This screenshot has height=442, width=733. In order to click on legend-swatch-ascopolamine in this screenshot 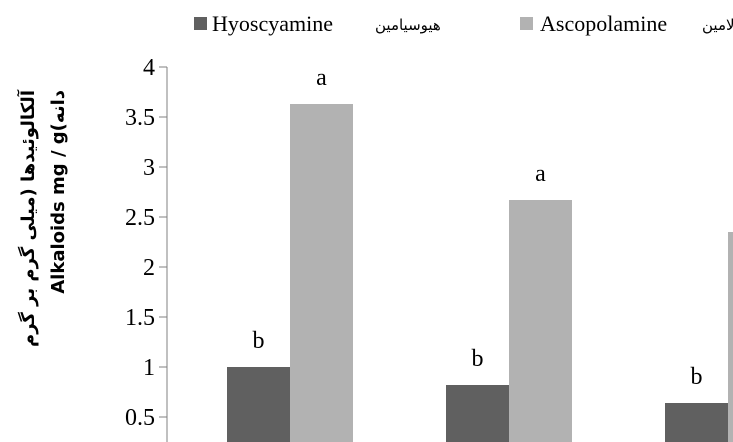, I will do `click(526, 23)`.